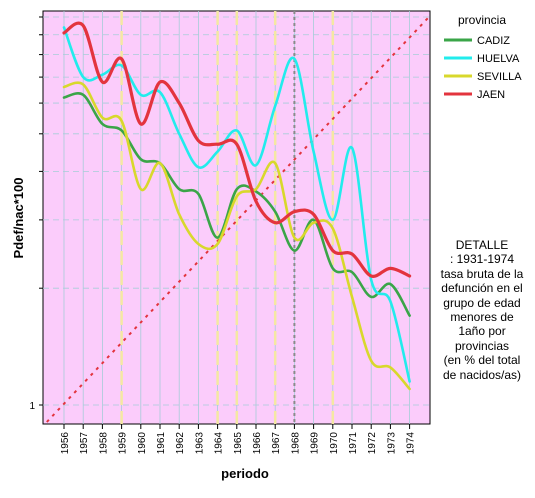 The image size is (535, 498). I want to click on legend-label-huelva: HUELVA, so click(498, 59).